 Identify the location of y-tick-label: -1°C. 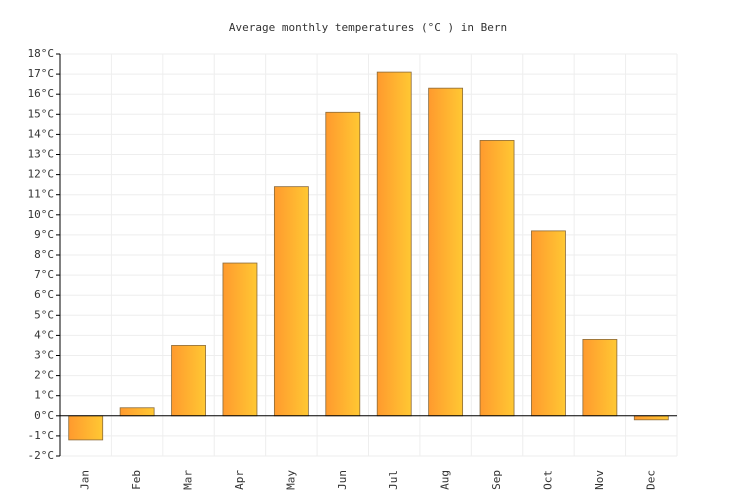
(41, 435).